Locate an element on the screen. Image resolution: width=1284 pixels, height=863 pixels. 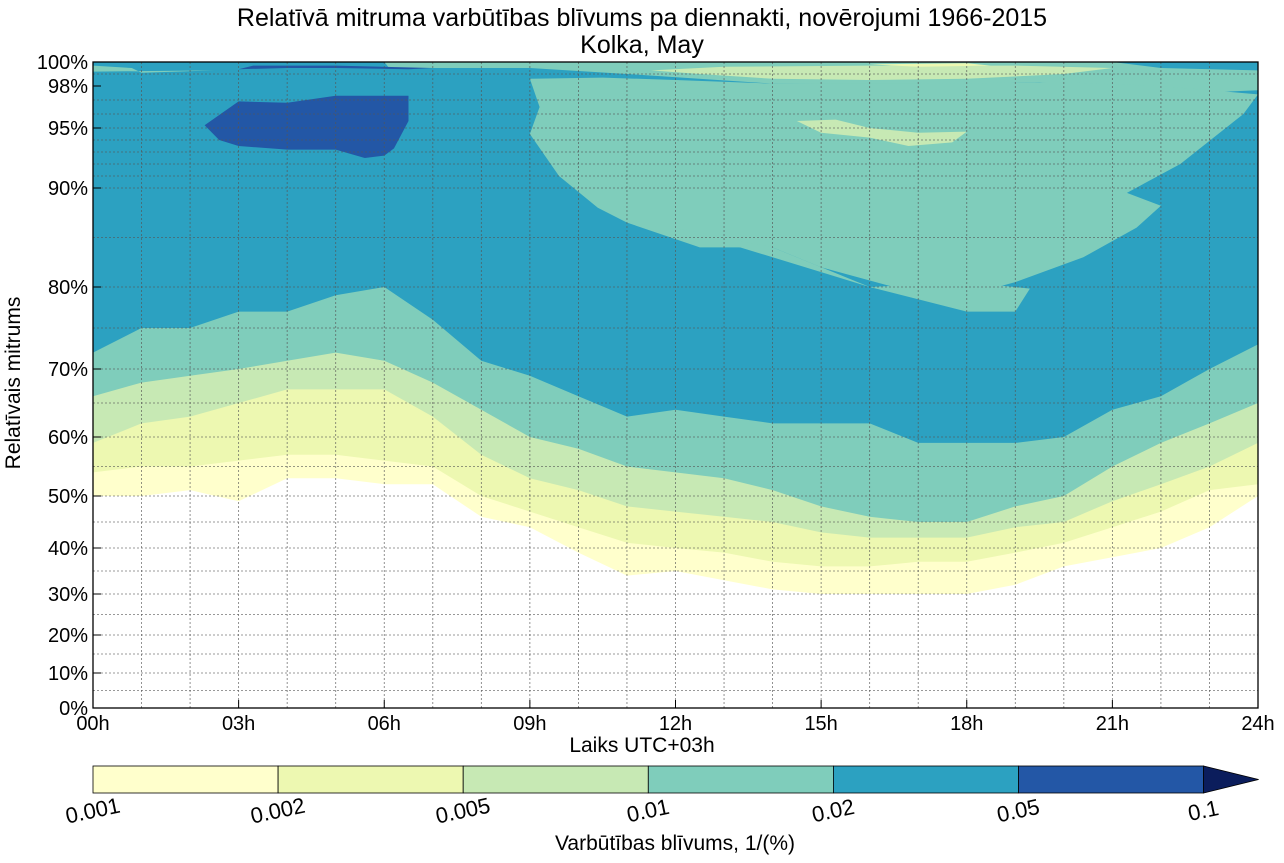
x-tick-label: 15h is located at coordinates (820, 724).